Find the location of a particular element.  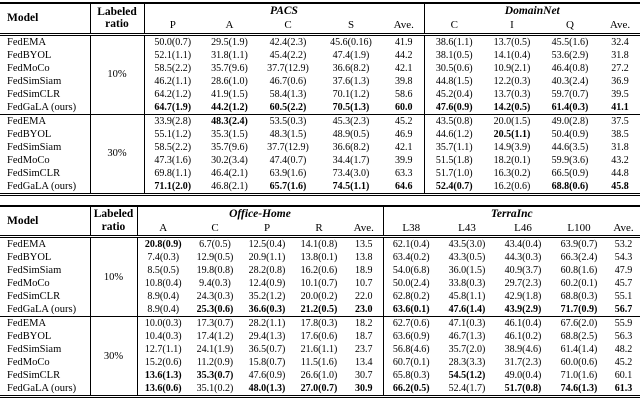

value-cell: 38.9(4.6) is located at coordinates (523, 349).